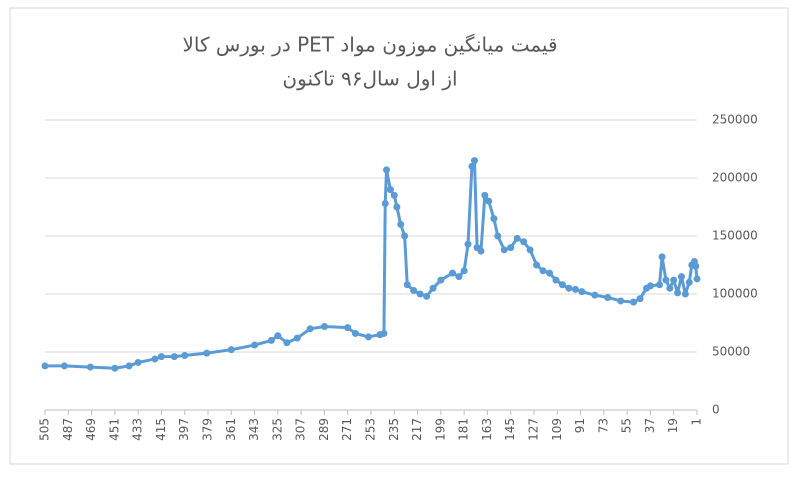 The width and height of the screenshot is (800, 477). Describe the element at coordinates (417, 429) in the screenshot. I see `x-tick-label: 217` at that location.